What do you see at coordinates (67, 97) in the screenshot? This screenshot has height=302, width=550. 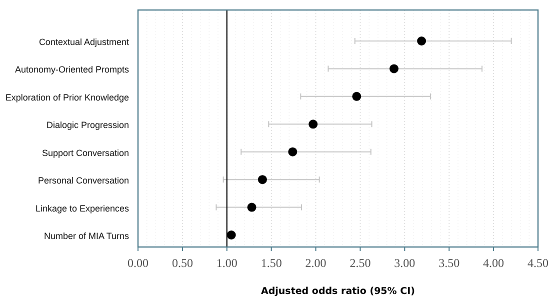 I see `y-tick-label: Exploration of Prior Knowledge` at bounding box center [67, 97].